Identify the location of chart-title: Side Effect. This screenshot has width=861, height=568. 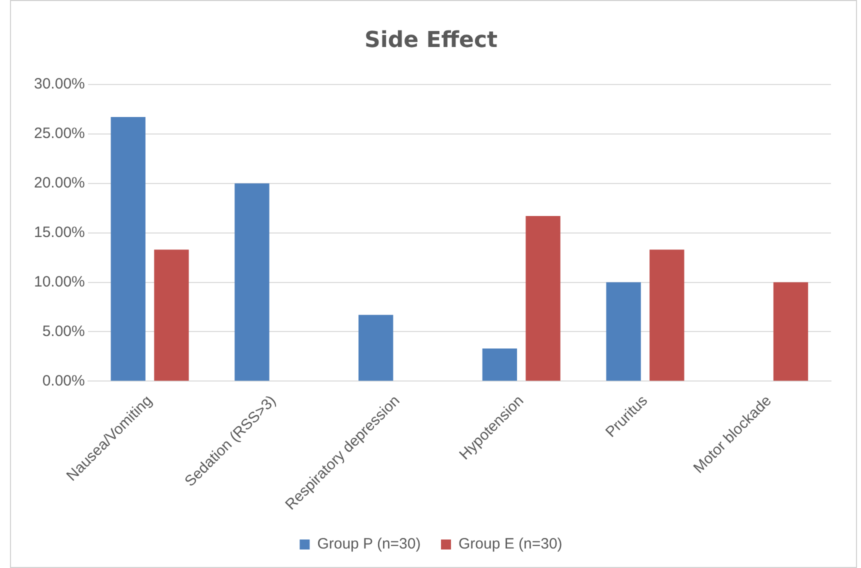
(431, 40).